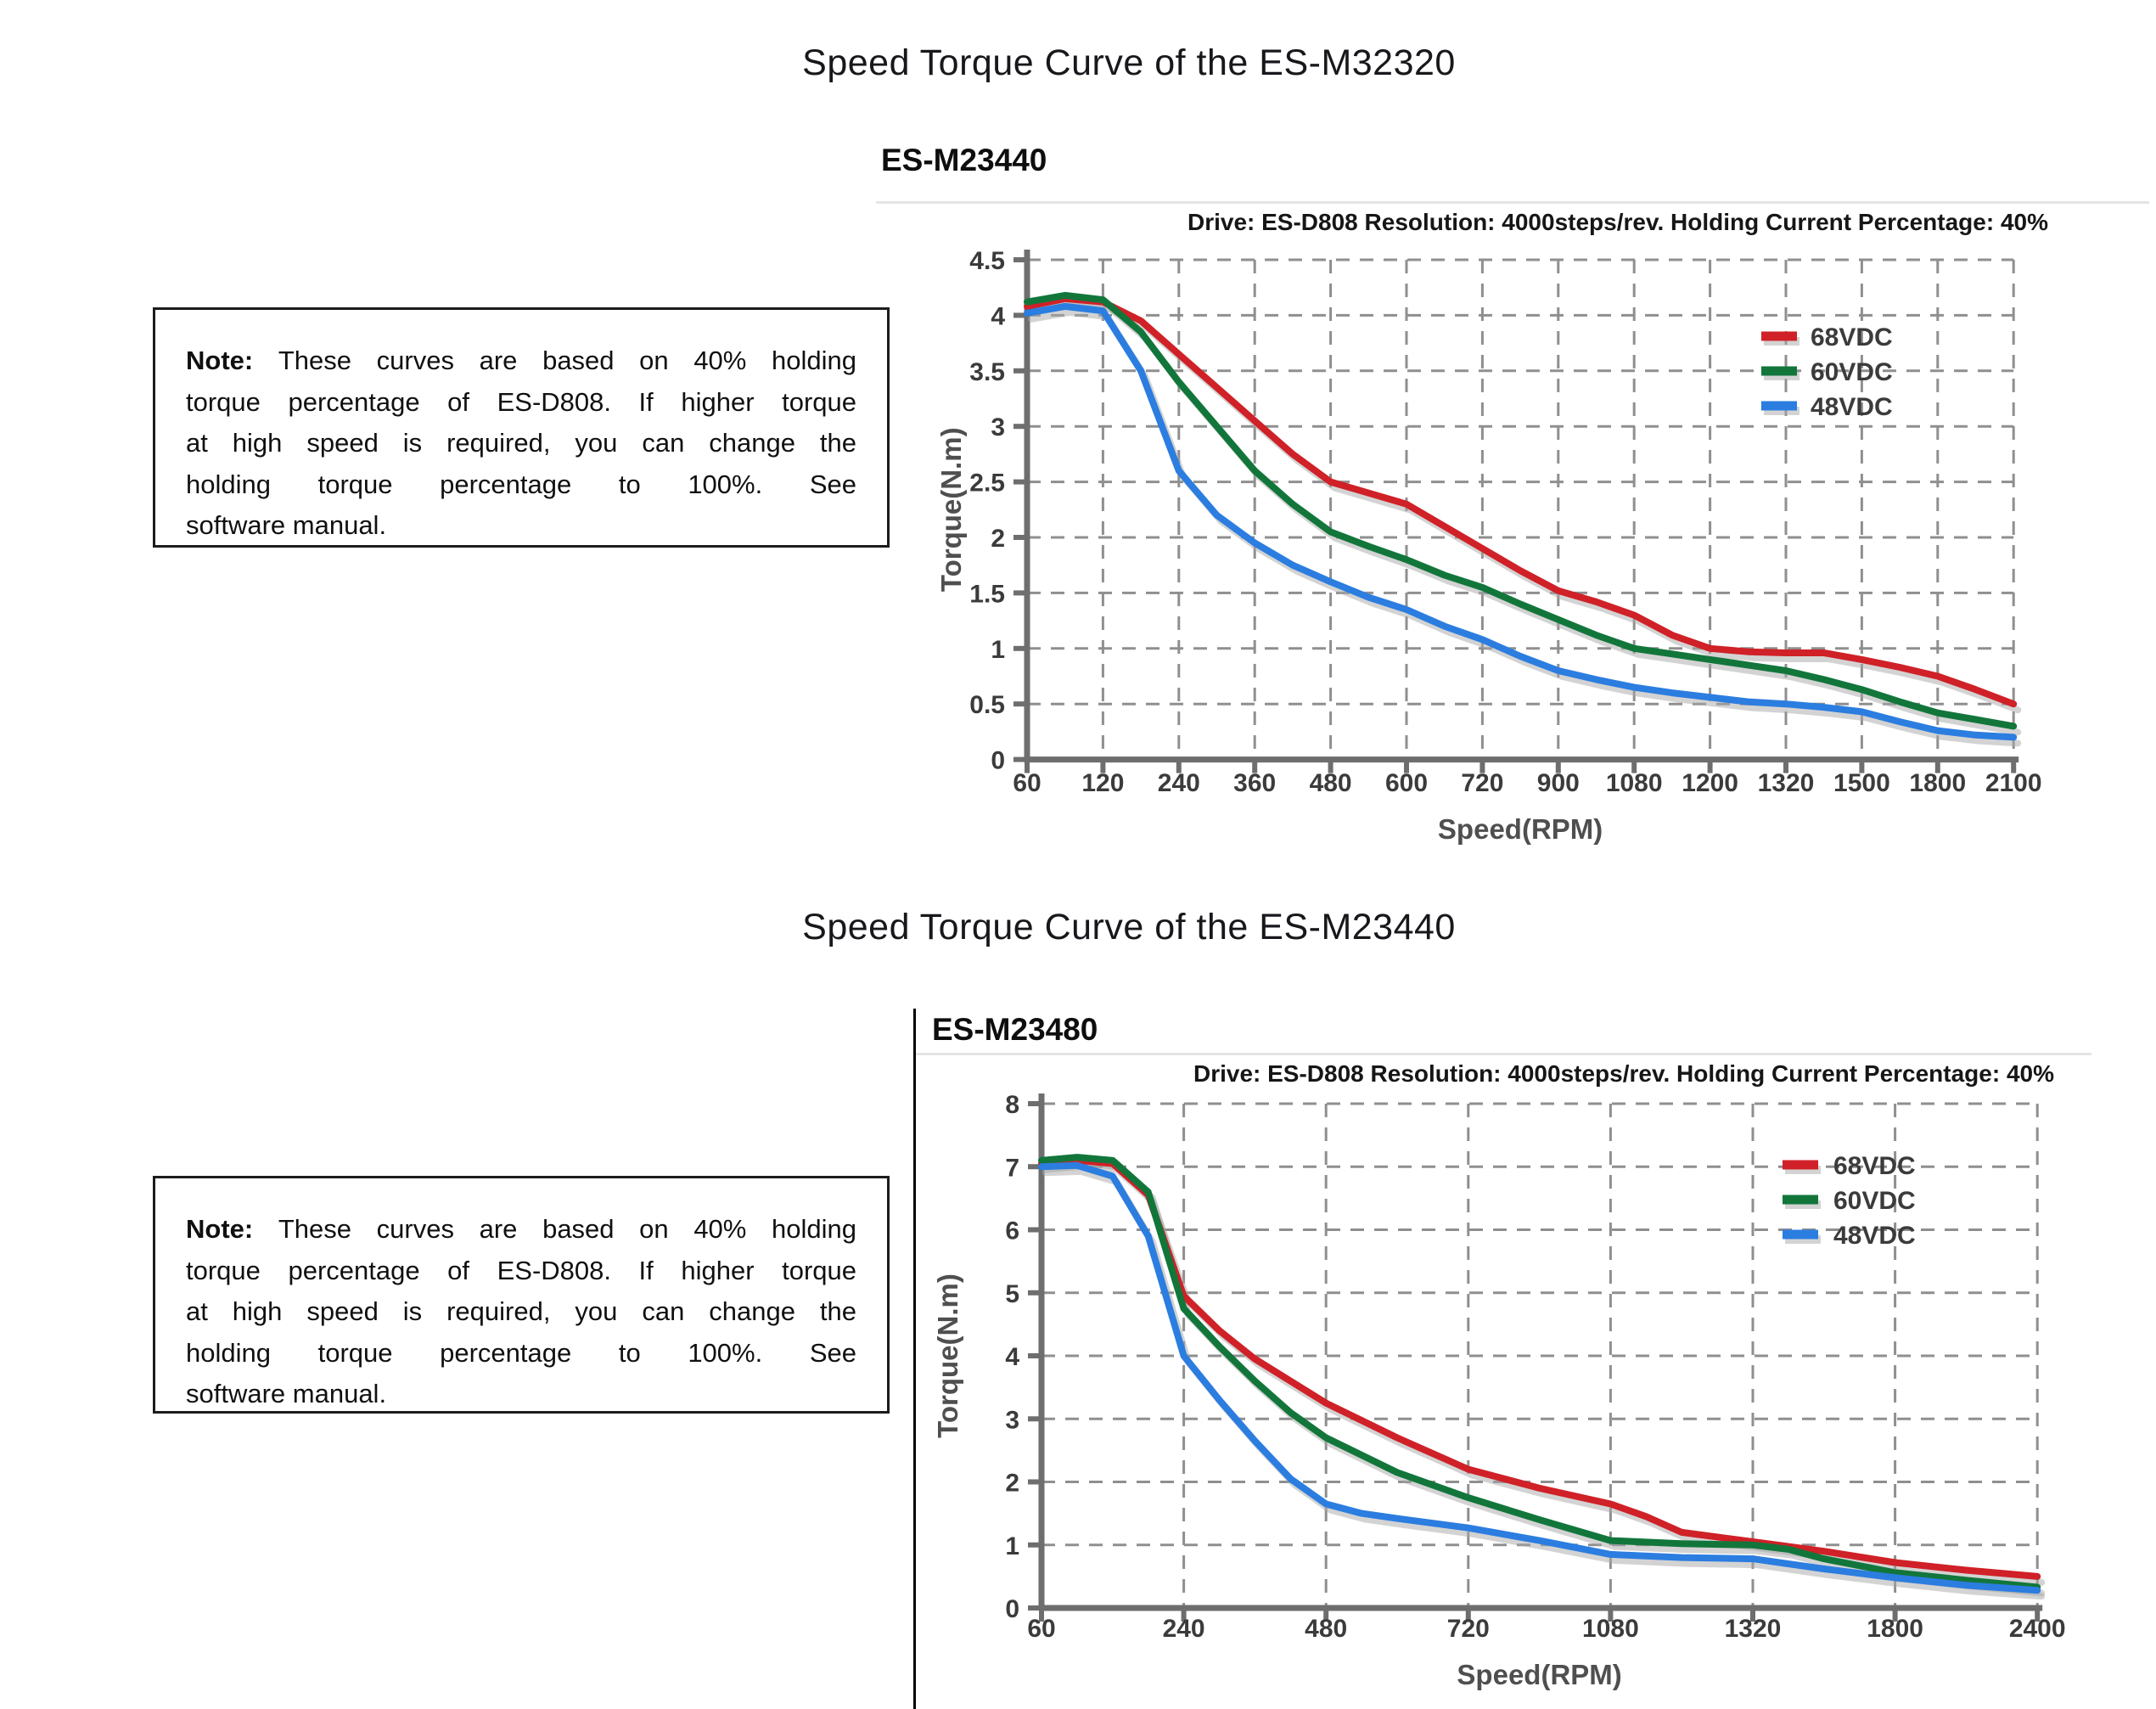 This screenshot has height=1709, width=2156. Describe the element at coordinates (987, 372) in the screenshot. I see `y-tick-label: 3.5` at that location.